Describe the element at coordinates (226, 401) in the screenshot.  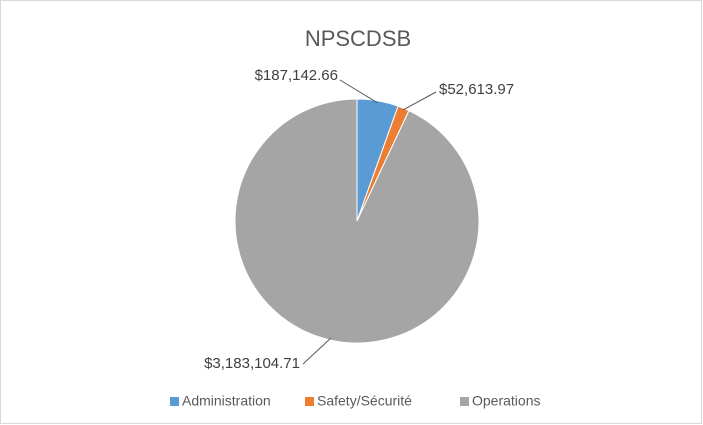
I see `legend-label: Administration` at that location.